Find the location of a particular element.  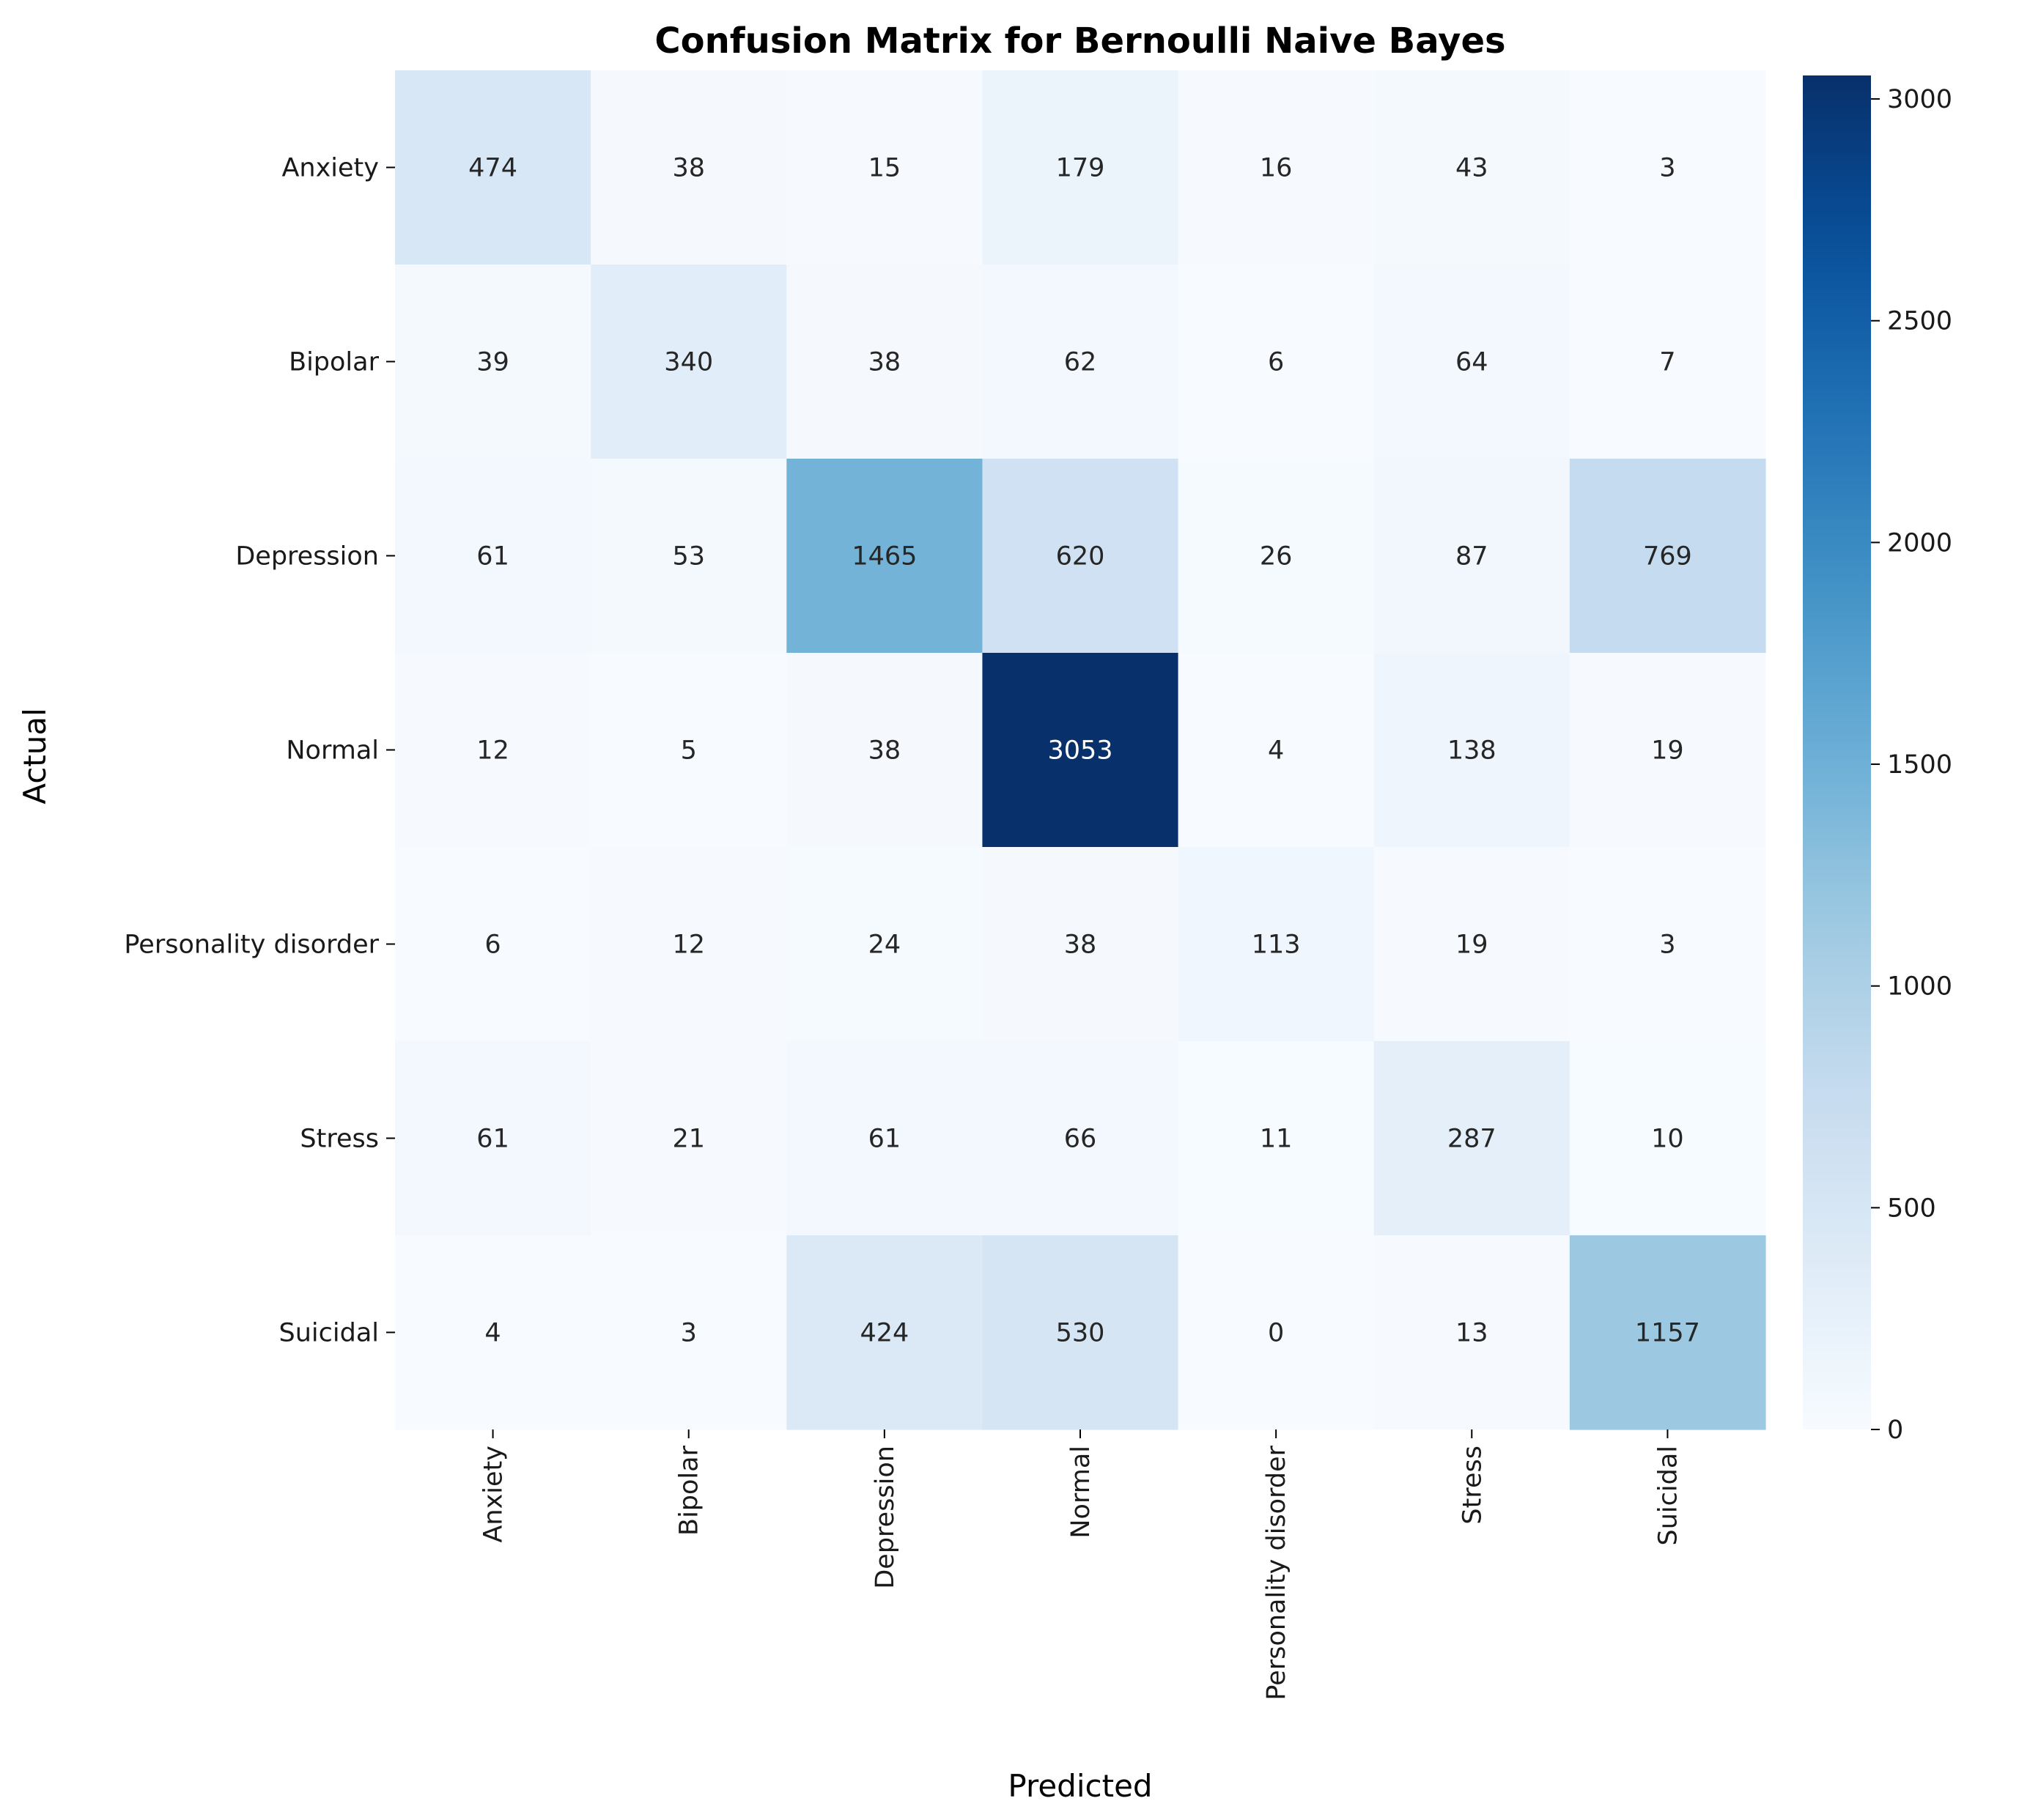

cell-value-label: 1465 is located at coordinates (884, 556).